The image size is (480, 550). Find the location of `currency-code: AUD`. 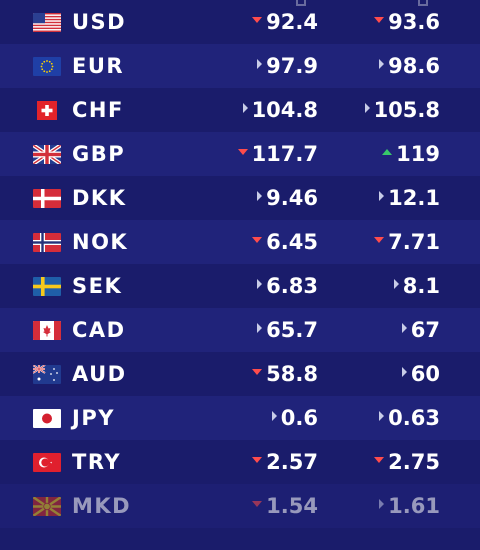

currency-code: AUD is located at coordinates (99, 374).